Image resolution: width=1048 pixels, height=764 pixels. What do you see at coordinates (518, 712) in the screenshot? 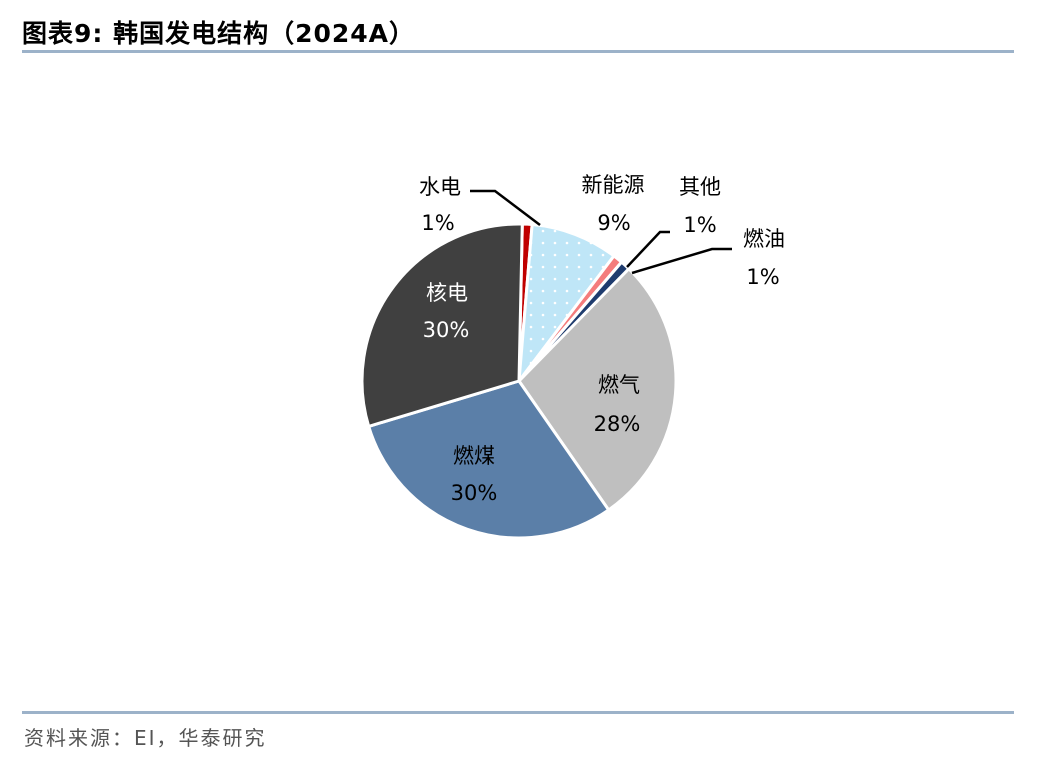
I see `footer-divider` at bounding box center [518, 712].